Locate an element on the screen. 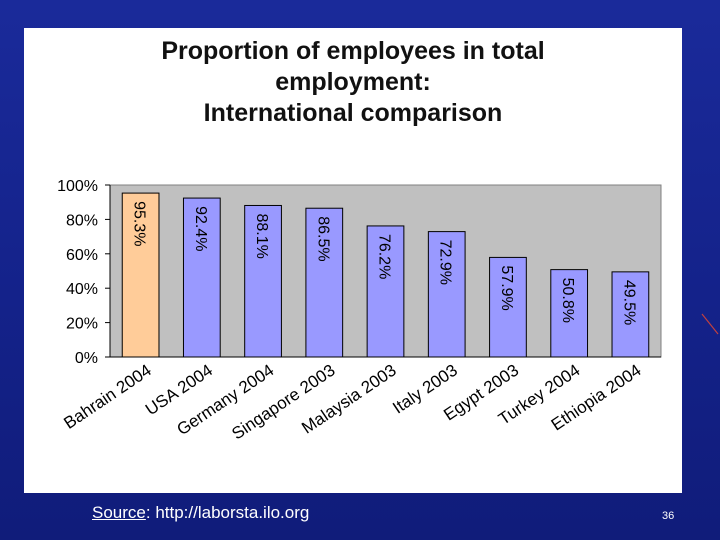 This screenshot has height=540, width=720. y-tick-label: 60% is located at coordinates (82, 255).